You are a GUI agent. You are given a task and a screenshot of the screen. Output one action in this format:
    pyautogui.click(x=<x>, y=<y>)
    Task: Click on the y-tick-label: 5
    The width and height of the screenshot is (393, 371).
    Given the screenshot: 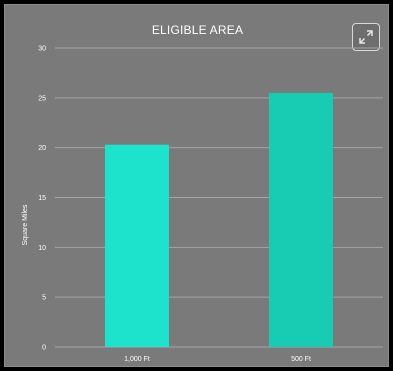 What is the action you would take?
    pyautogui.click(x=44, y=298)
    